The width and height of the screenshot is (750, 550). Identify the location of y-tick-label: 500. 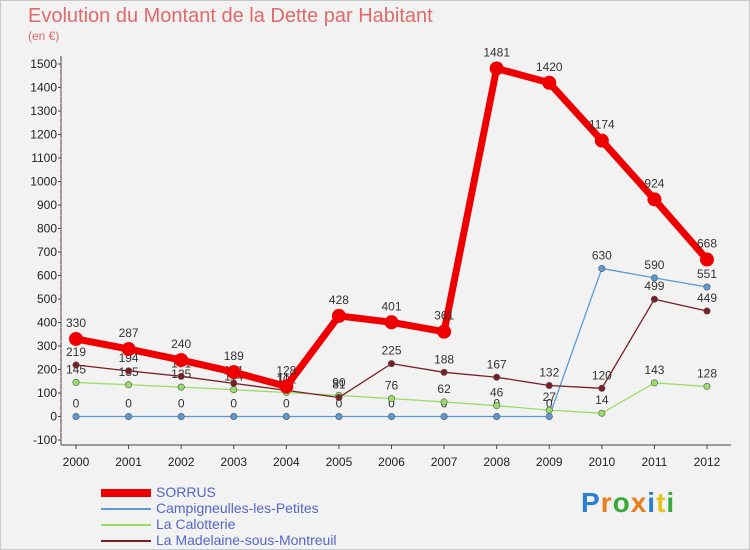
(47, 299).